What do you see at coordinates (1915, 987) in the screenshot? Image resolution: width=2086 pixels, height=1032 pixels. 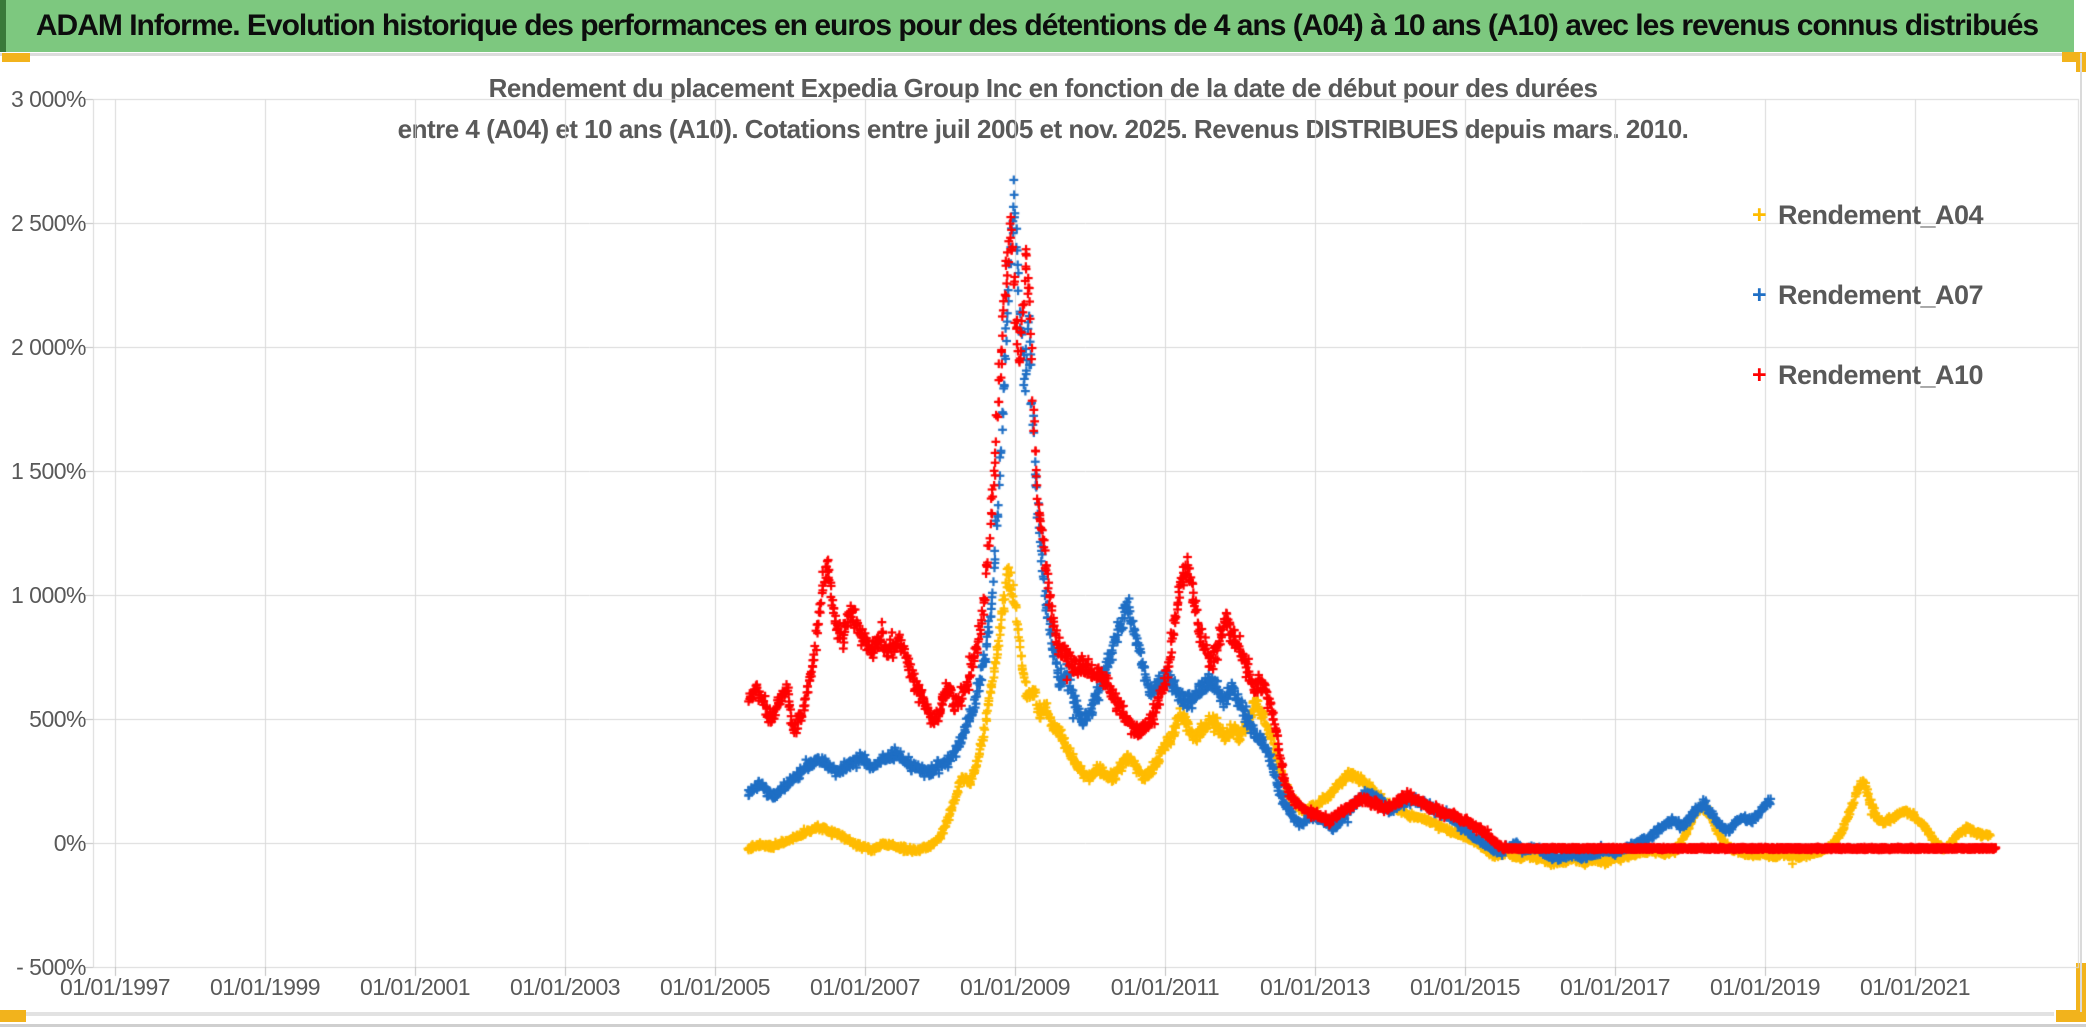 I see `x-tick-label: 01/01/2021` at bounding box center [1915, 987].